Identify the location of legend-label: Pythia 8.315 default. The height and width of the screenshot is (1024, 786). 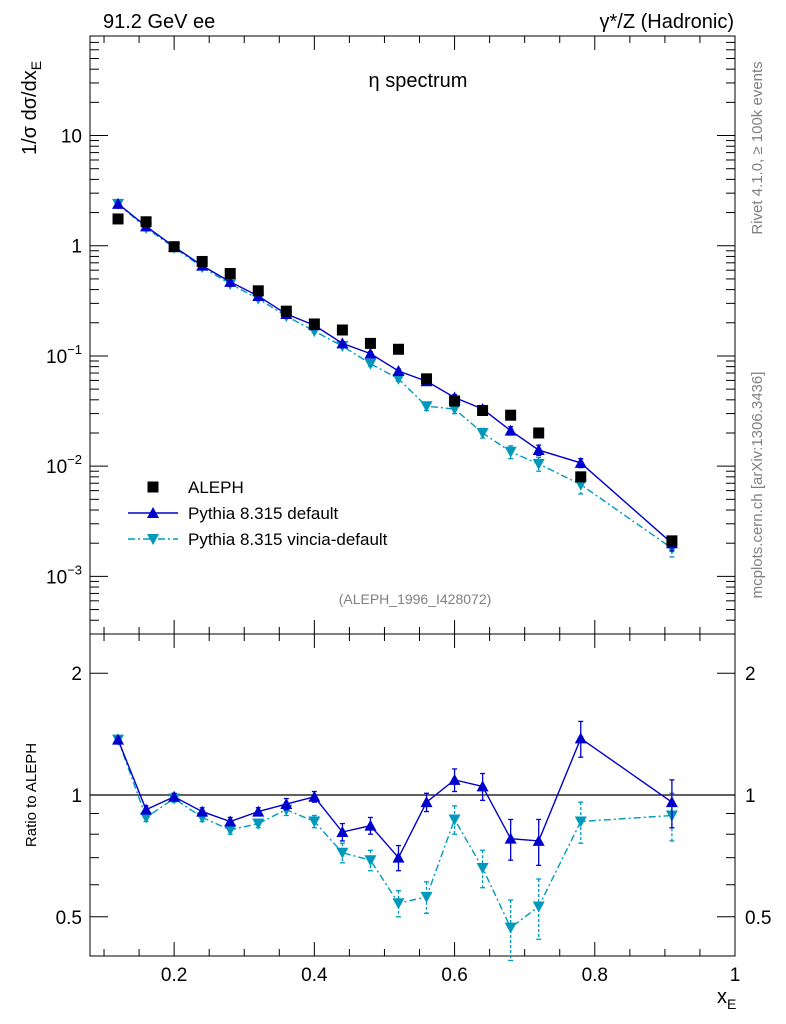
(263, 513).